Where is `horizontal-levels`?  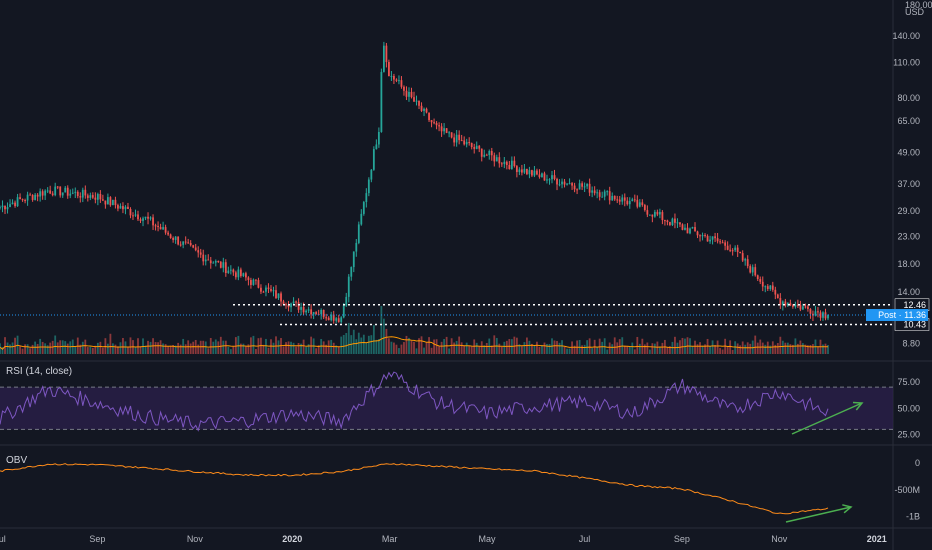 horizontal-levels is located at coordinates (446, 315).